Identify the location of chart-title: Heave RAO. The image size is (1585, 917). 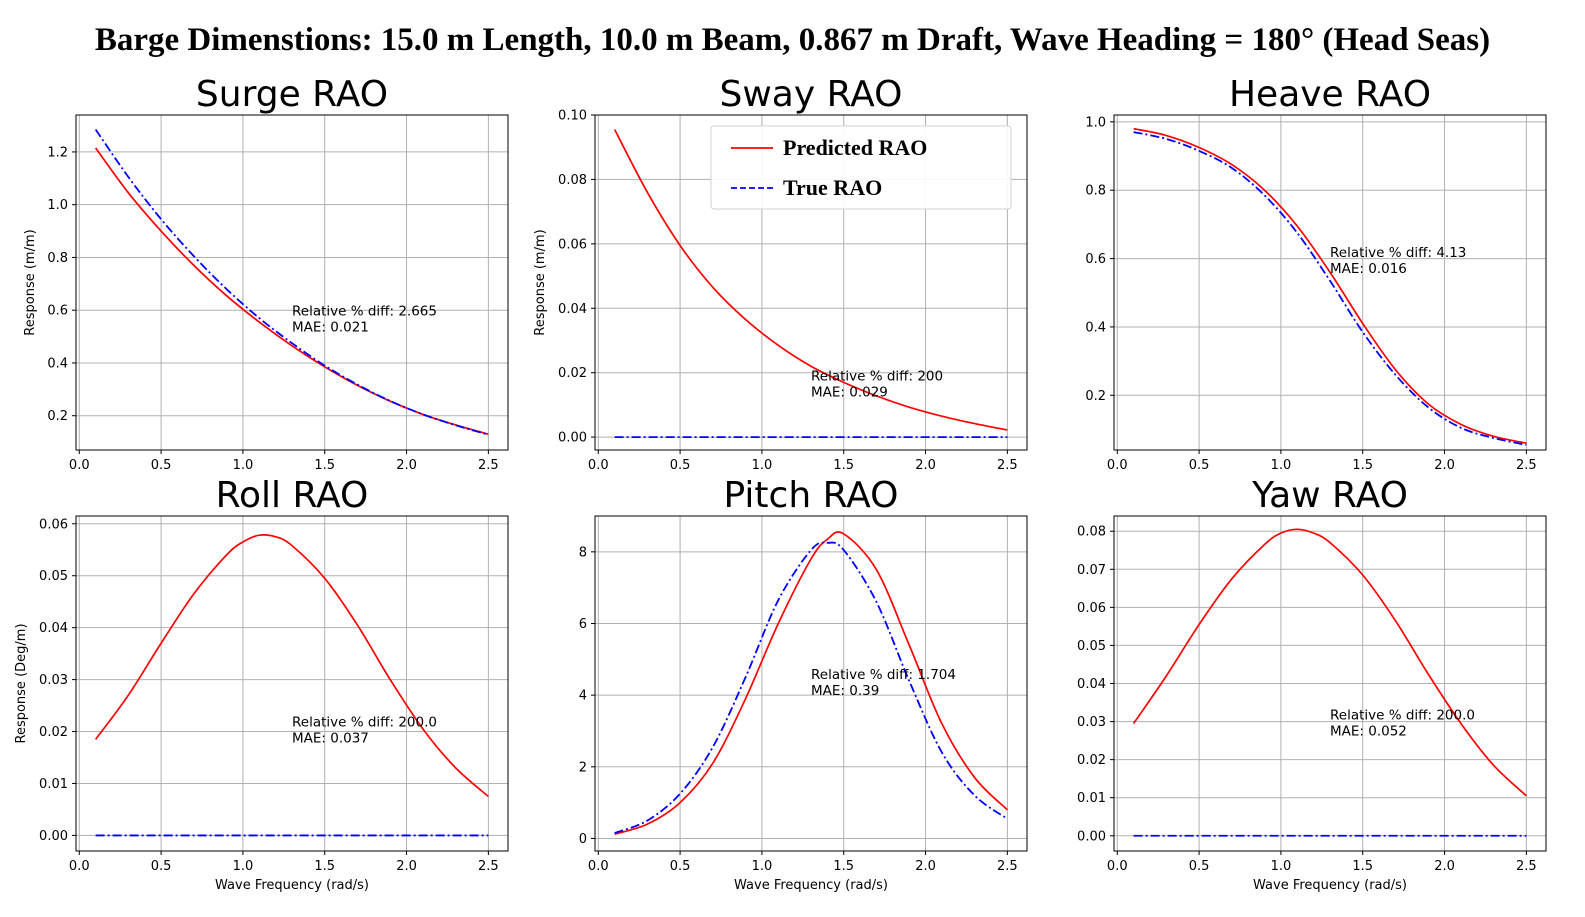
(1330, 94).